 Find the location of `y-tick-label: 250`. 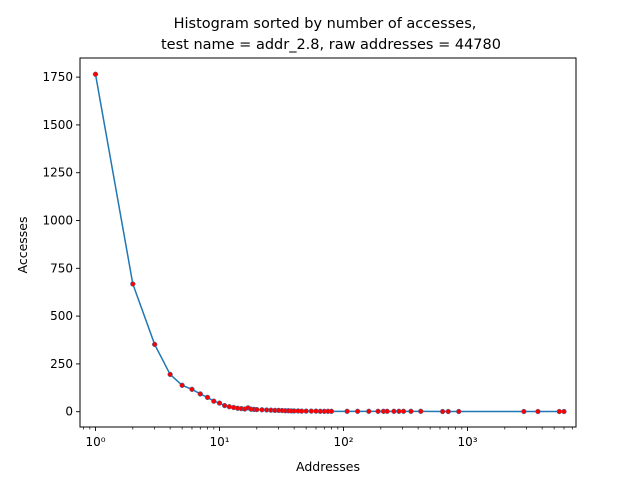

y-tick-label: 250 is located at coordinates (61, 364).